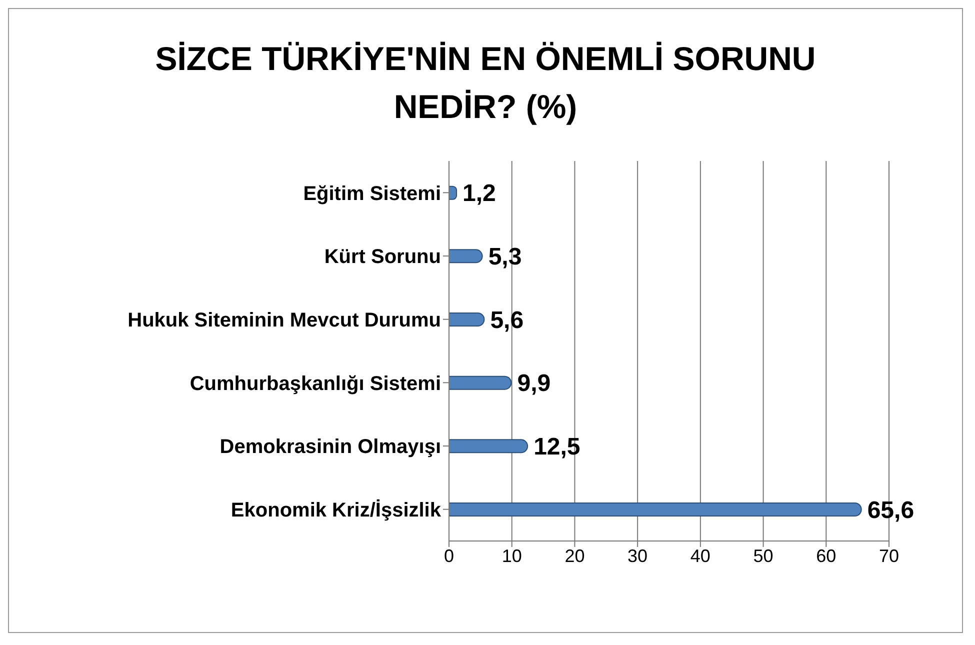 The height and width of the screenshot is (645, 975). What do you see at coordinates (534, 384) in the screenshot?
I see `data-label: 9,9` at bounding box center [534, 384].